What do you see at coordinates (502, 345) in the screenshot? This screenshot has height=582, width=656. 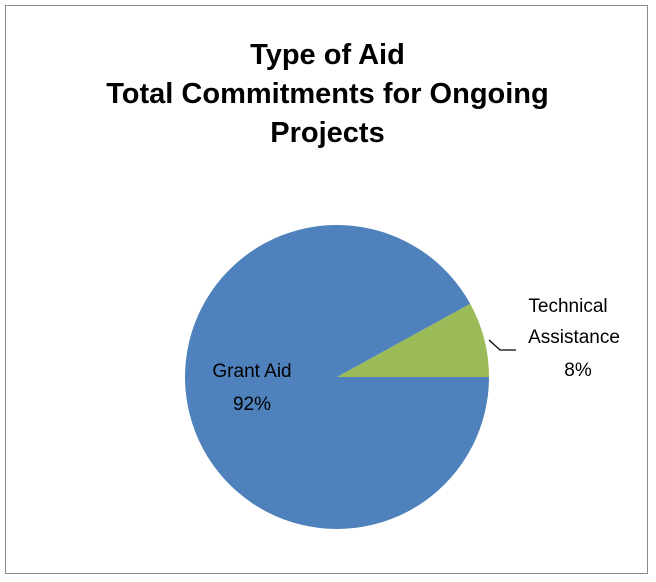 I see `technical-assistance-leader-line` at bounding box center [502, 345].